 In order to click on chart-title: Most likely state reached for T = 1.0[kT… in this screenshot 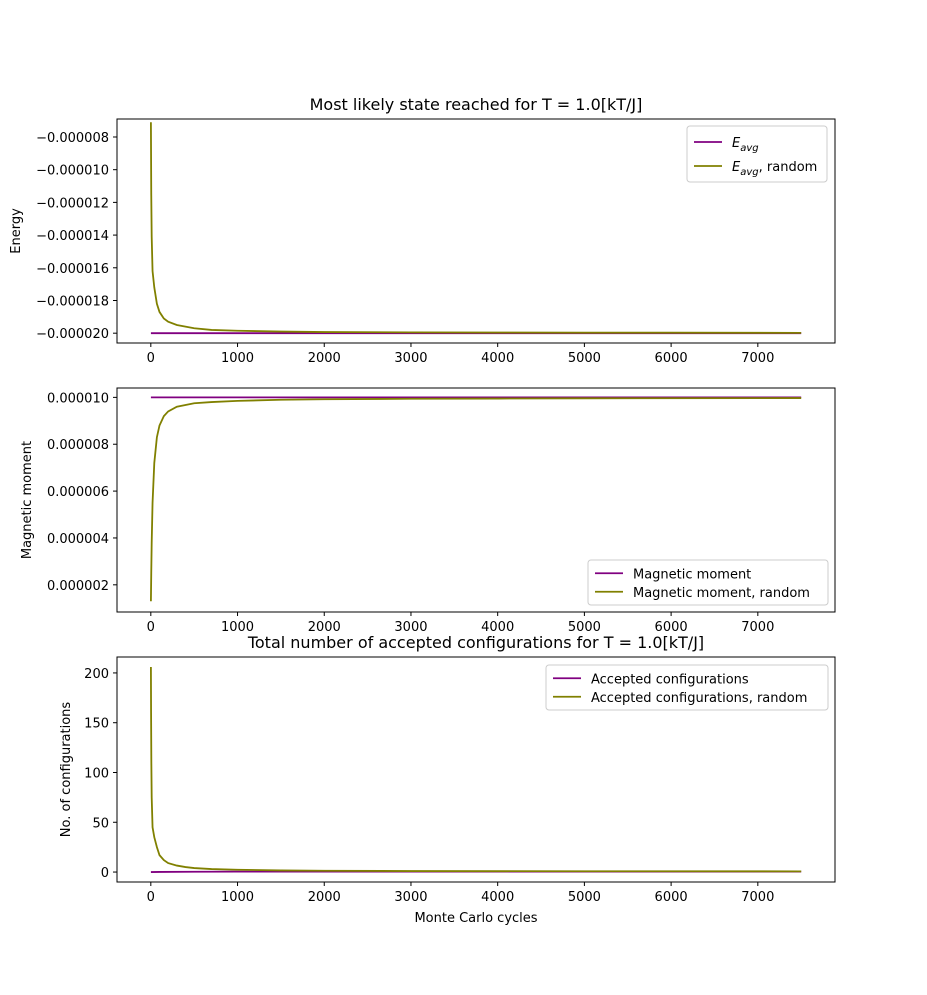, I will do `click(476, 104)`.